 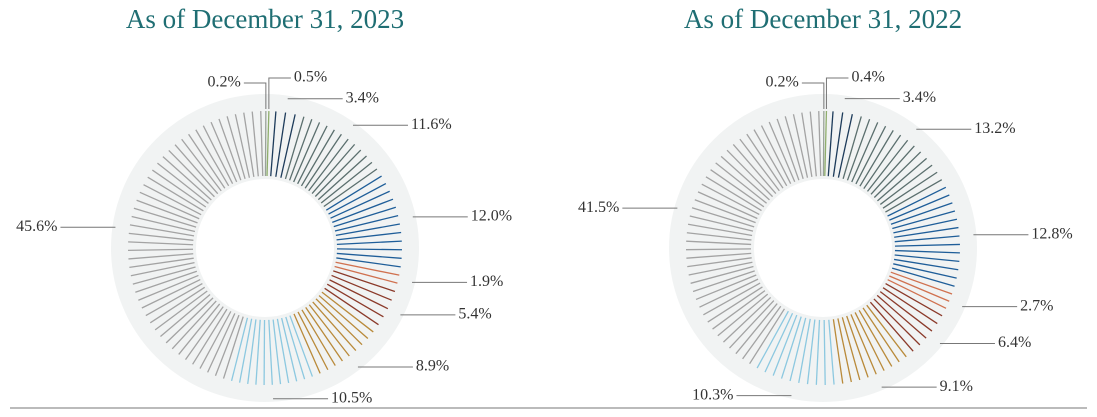 What do you see at coordinates (1051, 233) in the screenshot?
I see `data-label: 12.8%` at bounding box center [1051, 233].